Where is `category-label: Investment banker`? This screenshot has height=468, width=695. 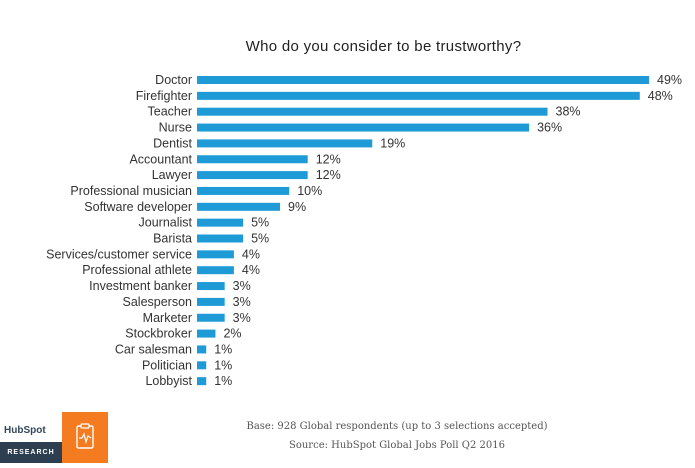
category-label: Investment banker is located at coordinates (140, 286).